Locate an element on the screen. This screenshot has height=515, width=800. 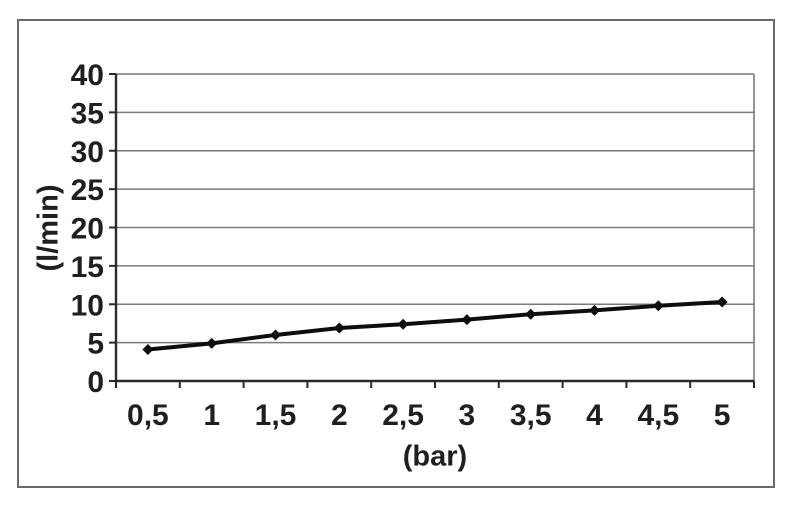
x-tick-label: 1 is located at coordinates (211, 415).